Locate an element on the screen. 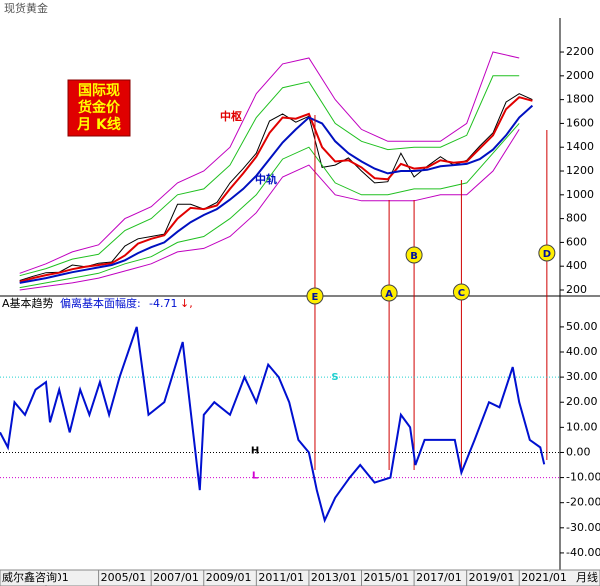 The width and height of the screenshot is (600, 586). period: 月线 is located at coordinates (587, 577).